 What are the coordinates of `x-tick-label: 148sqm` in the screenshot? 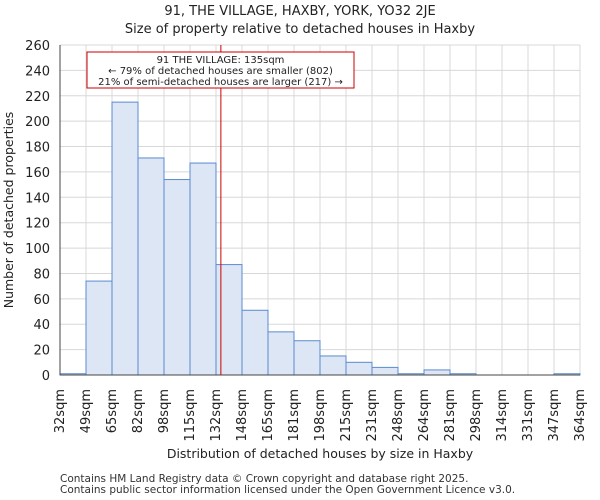 It's located at (242, 415).